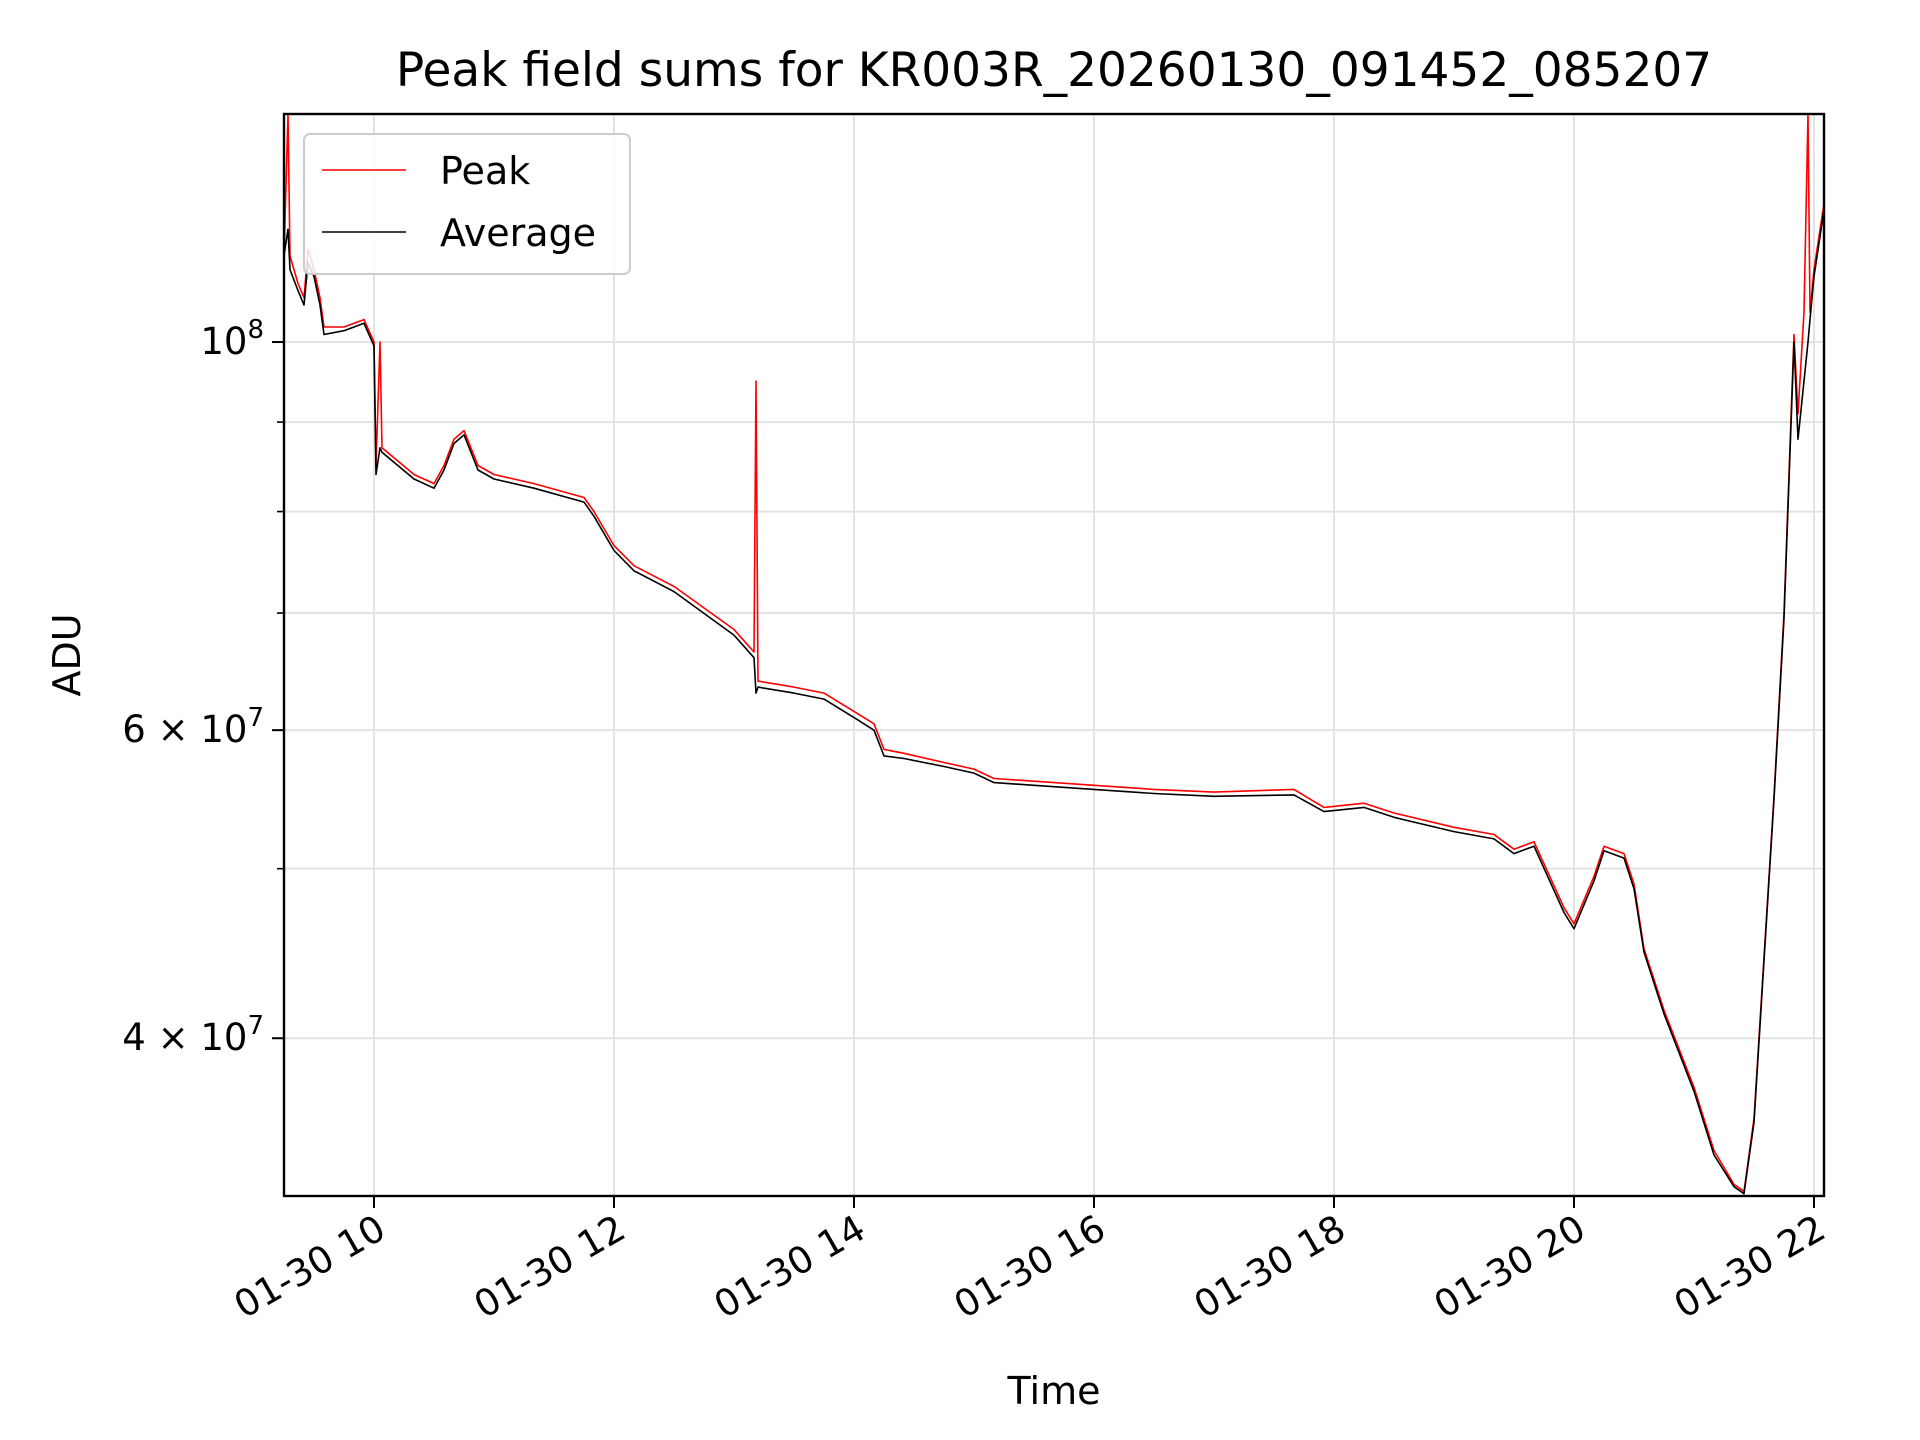 Image resolution: width=1920 pixels, height=1440 pixels. Describe the element at coordinates (193, 727) in the screenshot. I see `y-tick-label: 6 × 107` at that location.